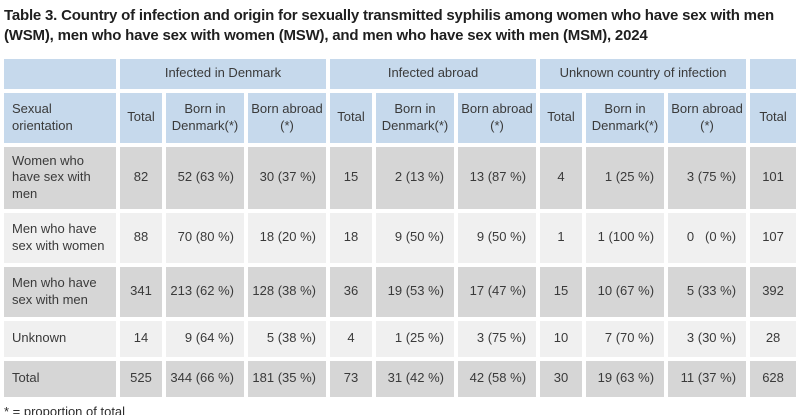 Image resolution: width=800 pixels, height=415 pixels. Describe the element at coordinates (497, 291) in the screenshot. I see `cell: 17 (47 %)` at that location.